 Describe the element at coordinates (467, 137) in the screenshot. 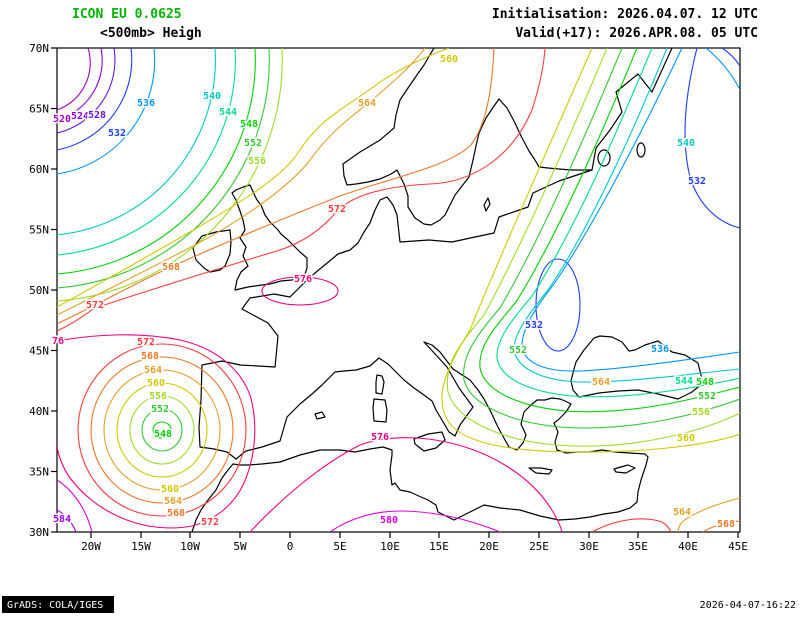

I see `coastline-scandinavia` at that location.